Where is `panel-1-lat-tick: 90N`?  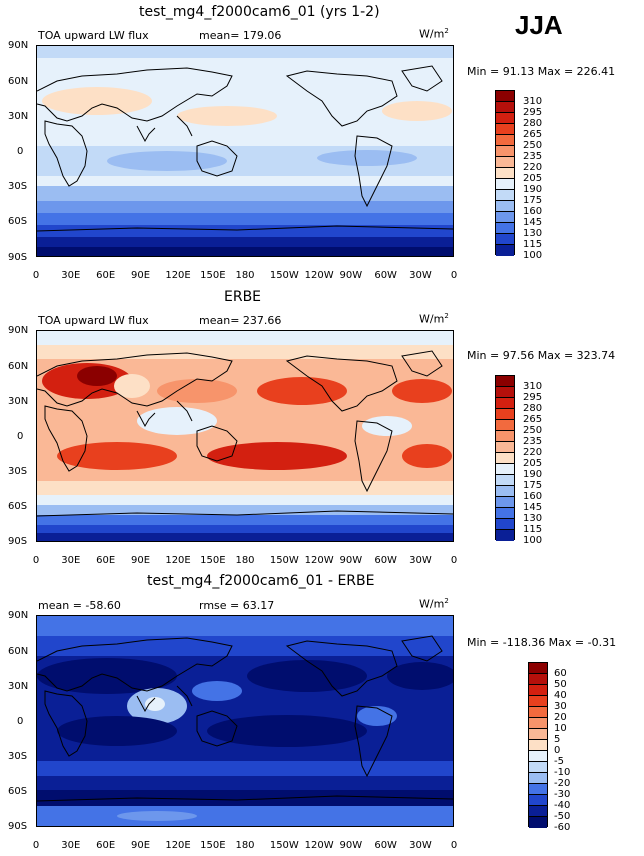
panel-1-lat-tick: 90N is located at coordinates (18, 45).